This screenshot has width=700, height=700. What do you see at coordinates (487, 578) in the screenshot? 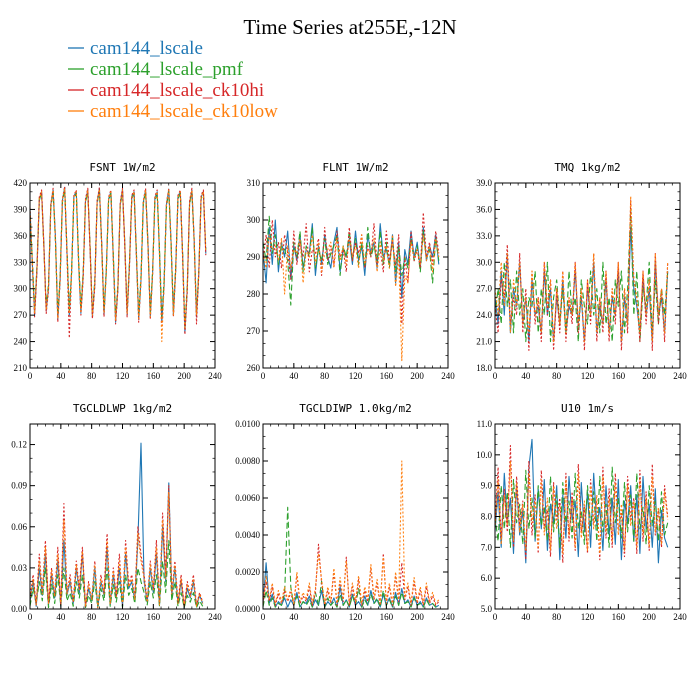
I see `y-tick-label: 6.0` at bounding box center [487, 578].